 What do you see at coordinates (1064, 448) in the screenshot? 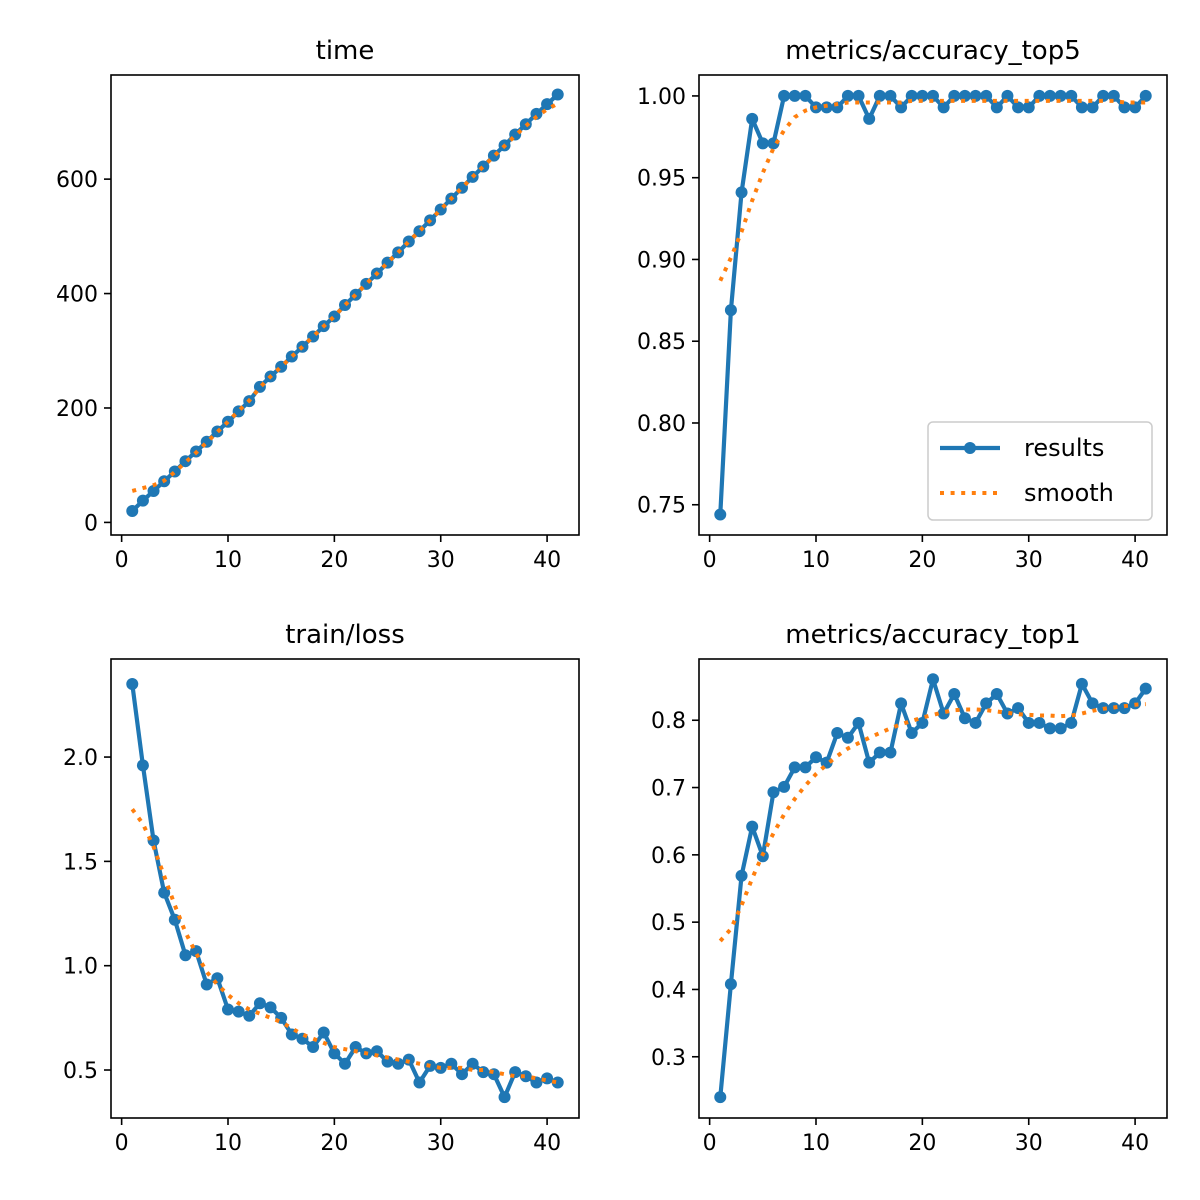
I see `legend-label-results: results` at bounding box center [1064, 448].